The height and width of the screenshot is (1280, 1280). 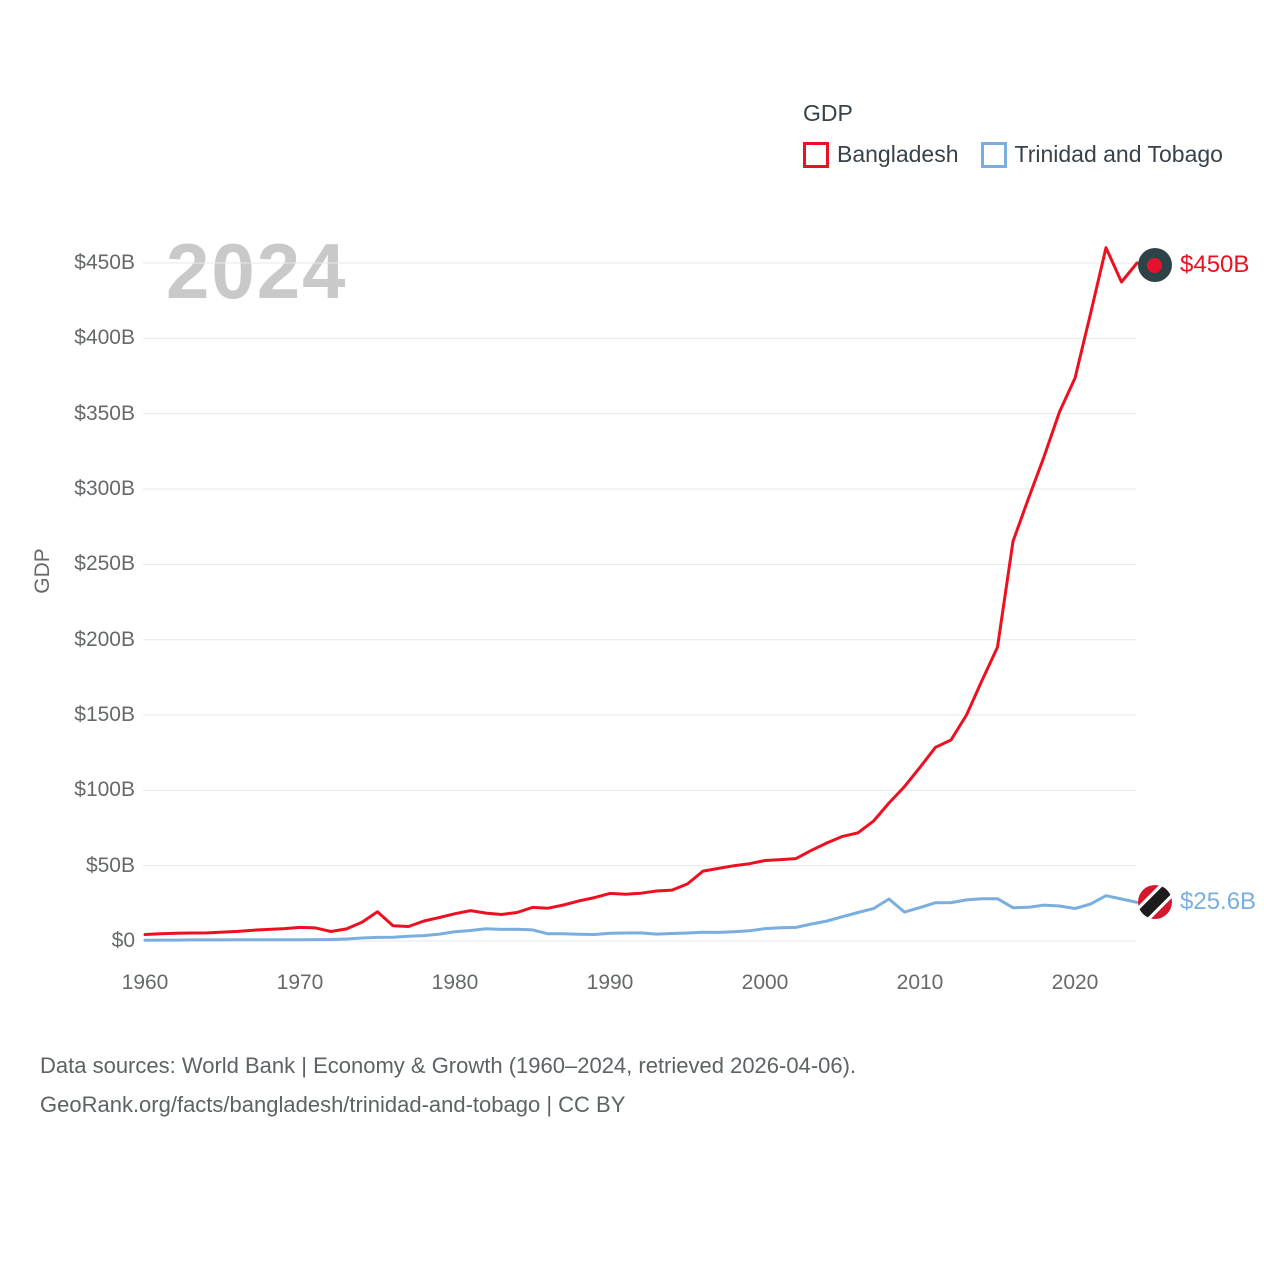 What do you see at coordinates (104, 413) in the screenshot?
I see `y-axis-tick-label: $350B` at bounding box center [104, 413].